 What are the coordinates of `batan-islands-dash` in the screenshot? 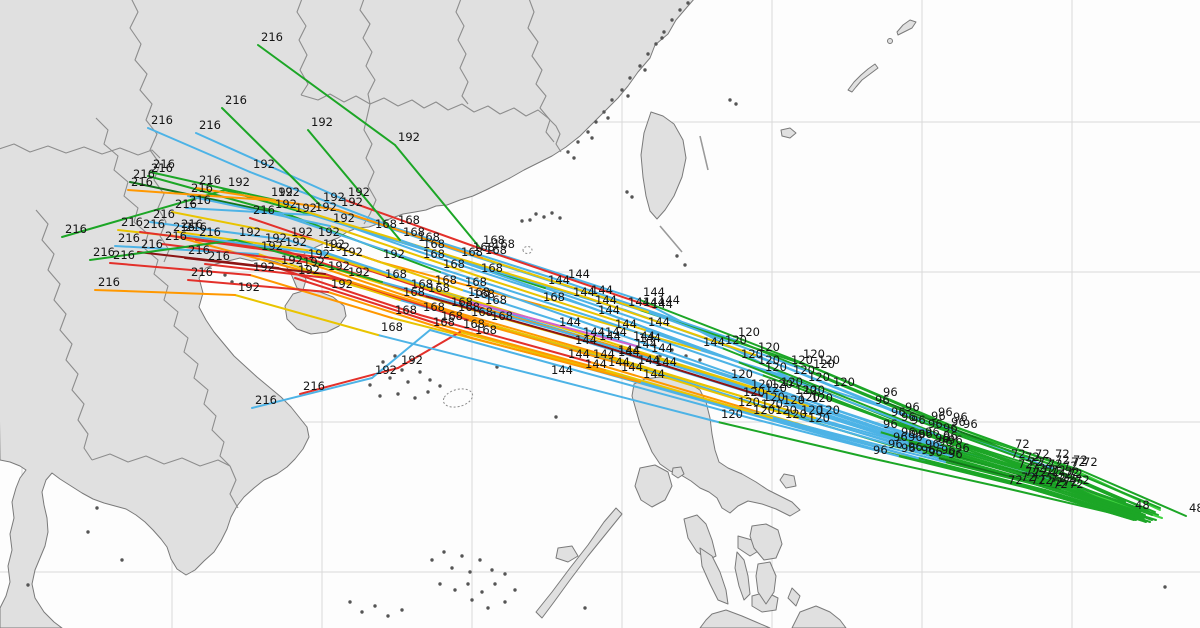 It's located at (671, 239).